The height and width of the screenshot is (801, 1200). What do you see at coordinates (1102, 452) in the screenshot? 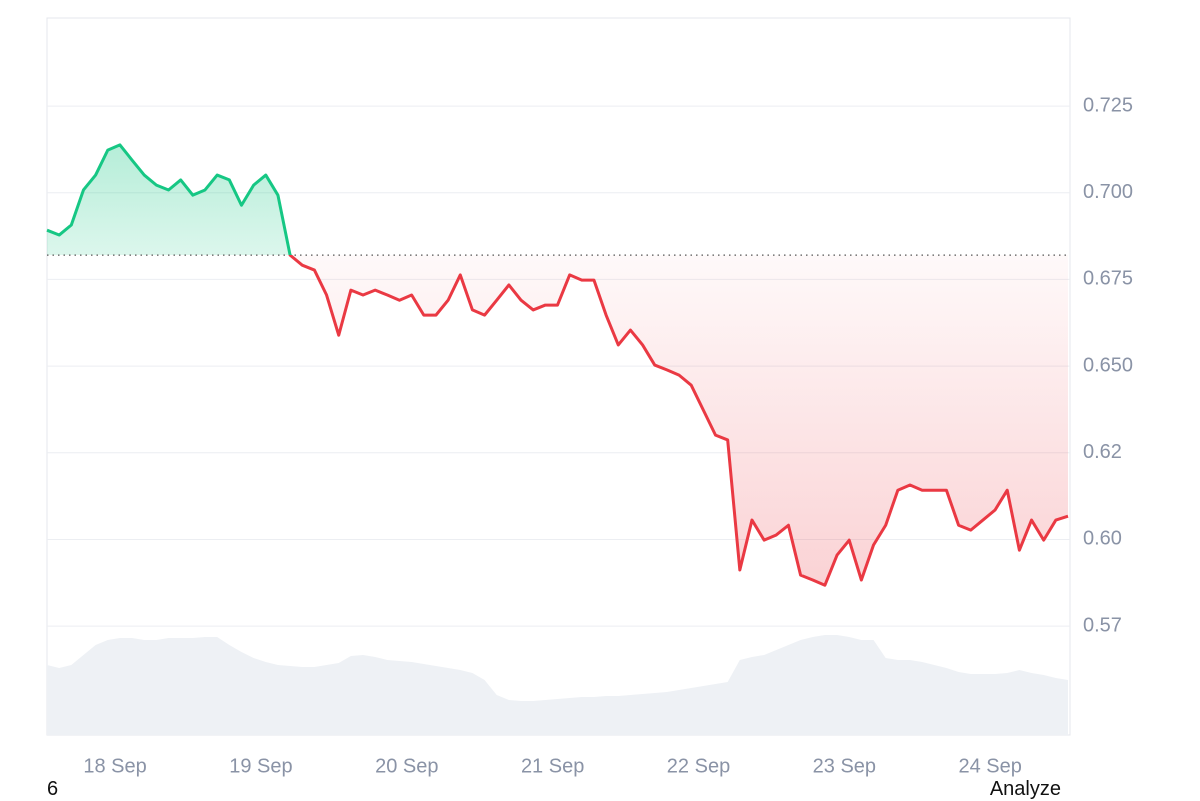
I see `y-tick-label: 0.62` at bounding box center [1102, 452].